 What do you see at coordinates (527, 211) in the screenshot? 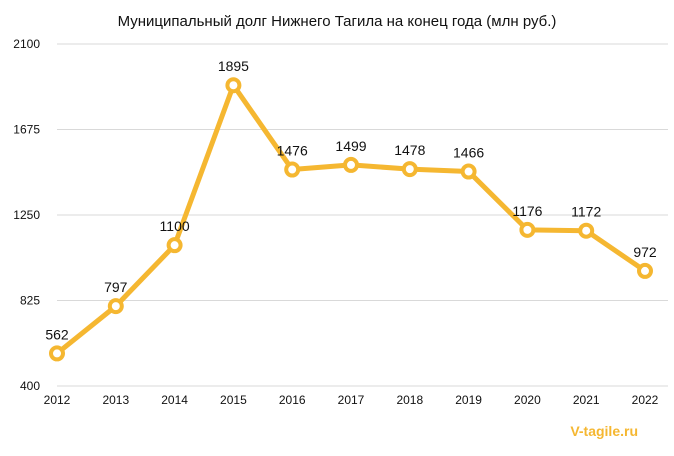
I see `data-label: 1176` at bounding box center [527, 211].